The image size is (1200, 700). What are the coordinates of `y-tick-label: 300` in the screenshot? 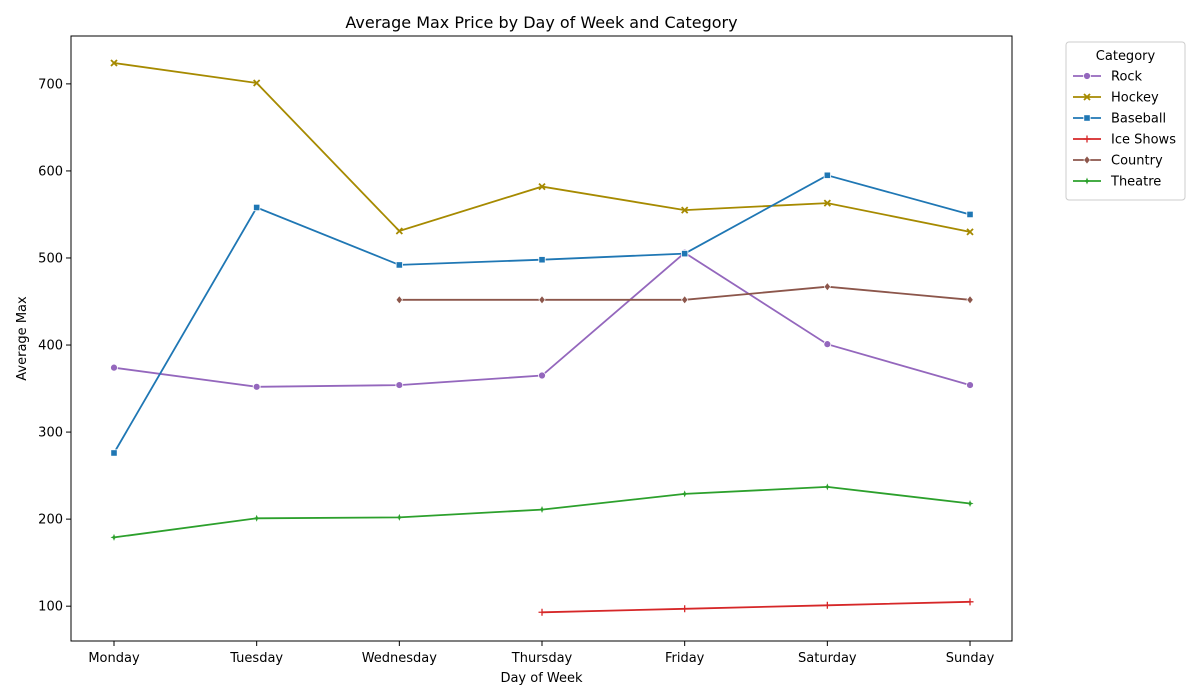 It's located at (50, 433).